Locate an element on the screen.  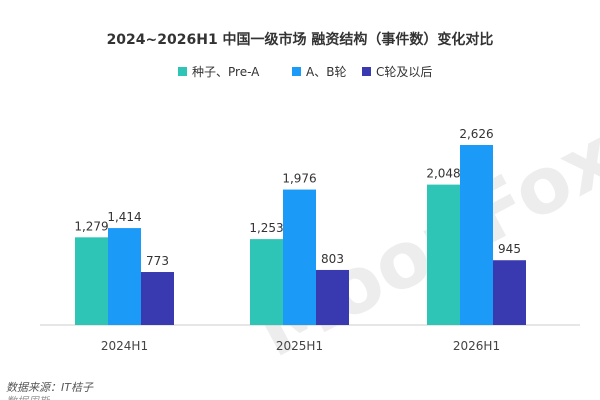
data-label: 1,253 is located at coordinates (266, 228).